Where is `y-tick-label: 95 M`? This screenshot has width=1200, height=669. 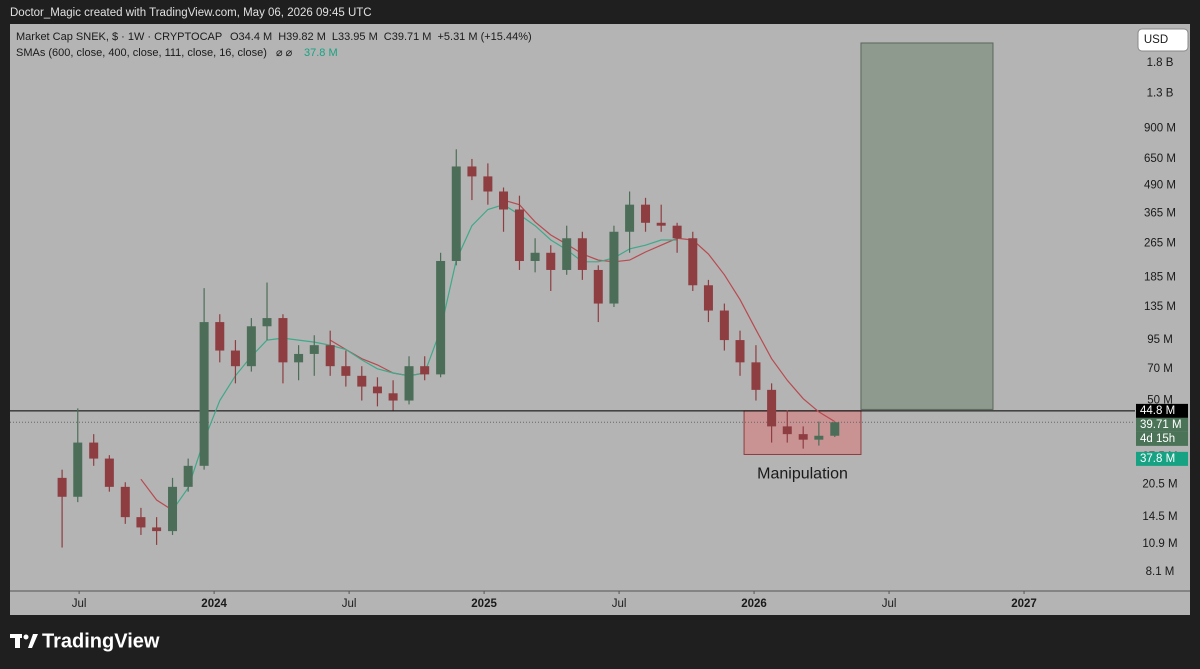
y-tick-label: 95 M is located at coordinates (1160, 340).